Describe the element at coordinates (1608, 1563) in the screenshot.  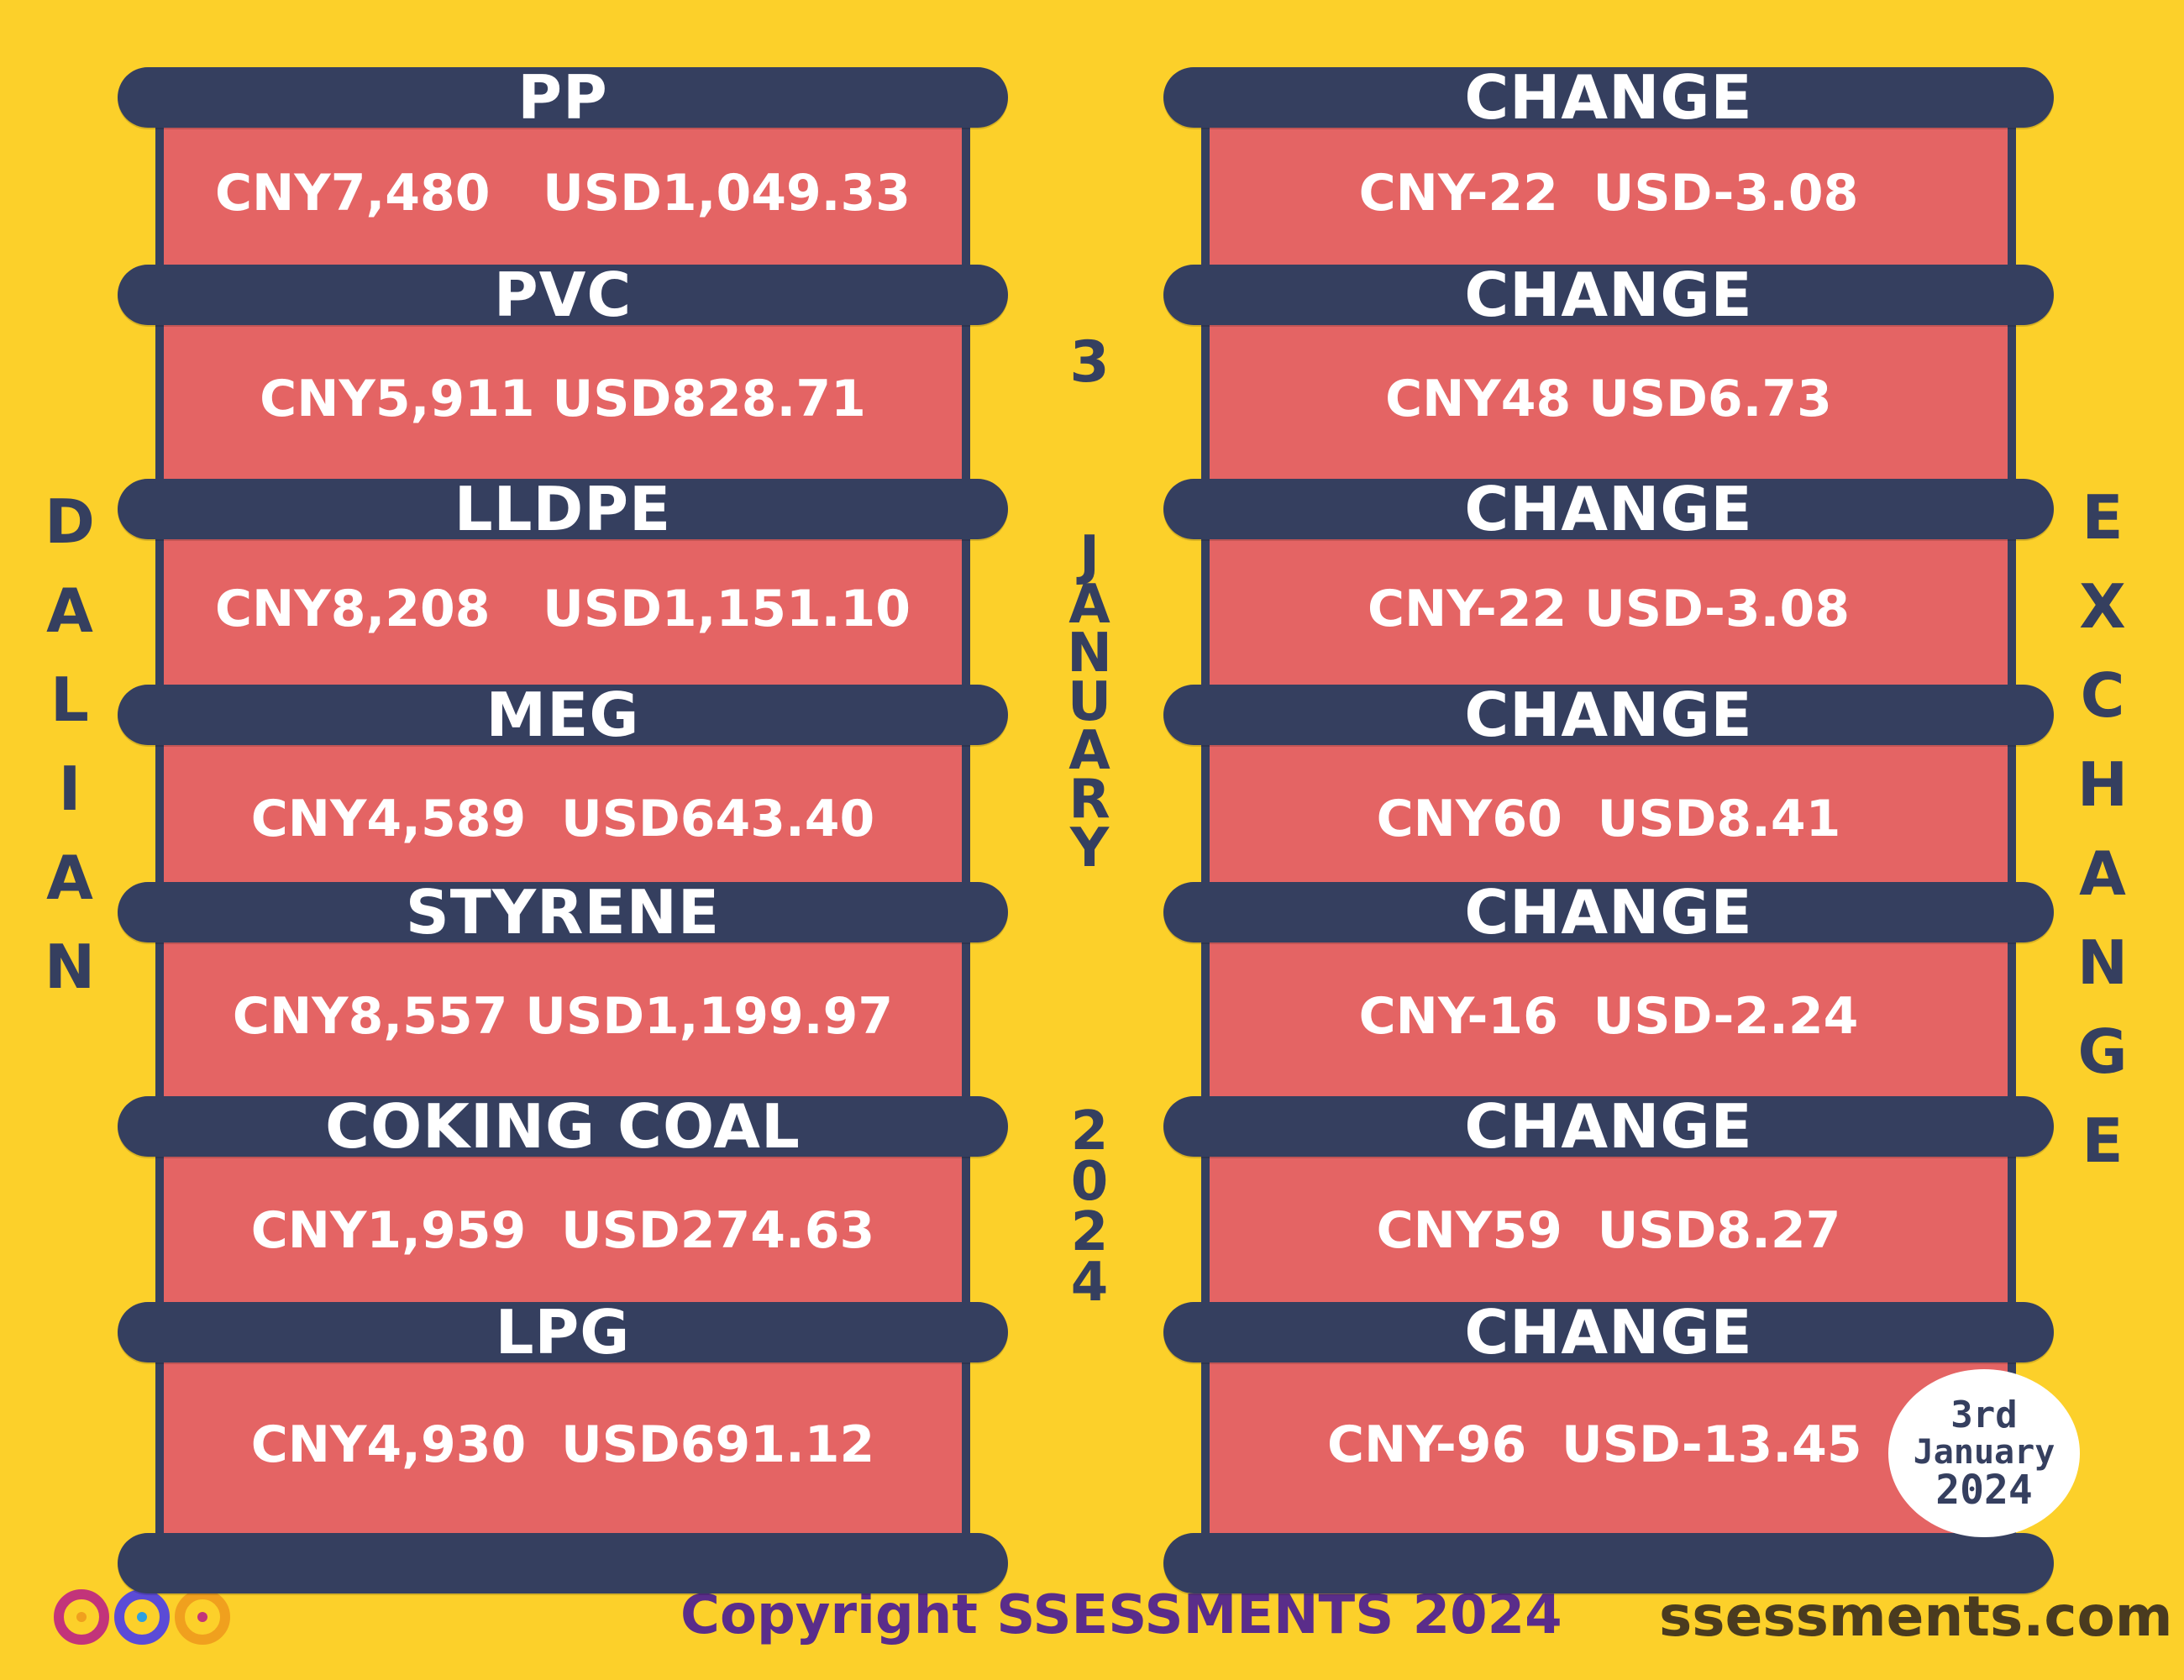
I see `right-footer-bar` at that location.